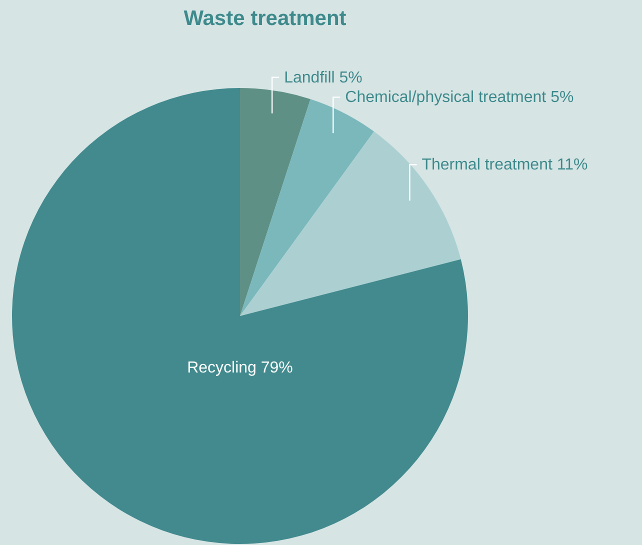 The height and width of the screenshot is (545, 642). Describe the element at coordinates (323, 77) in the screenshot. I see `slice-label: Landfill 5%` at that location.